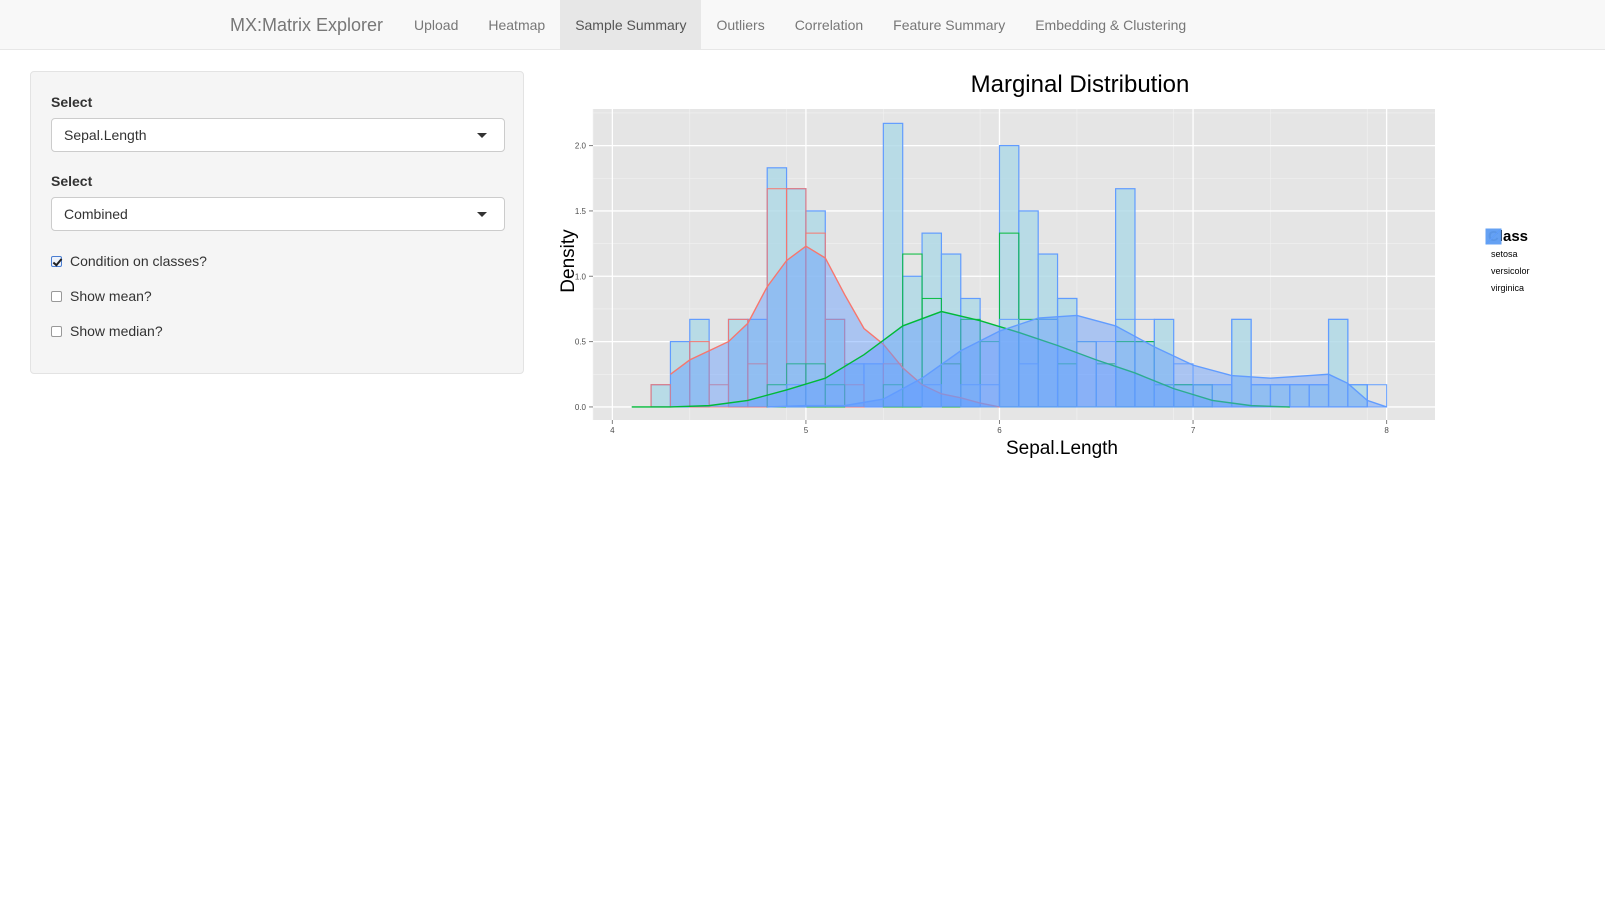 Image resolution: width=1605 pixels, height=903 pixels. I want to click on class-histogram-bar-versicolor, so click(835, 396).